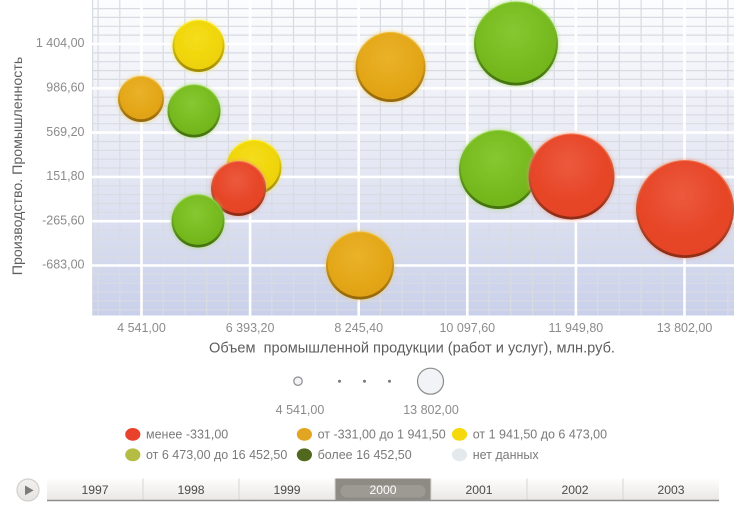  Describe the element at coordinates (216, 455) in the screenshot. I see `svg-text: от 6 473,00 до 16 452,50` at that location.